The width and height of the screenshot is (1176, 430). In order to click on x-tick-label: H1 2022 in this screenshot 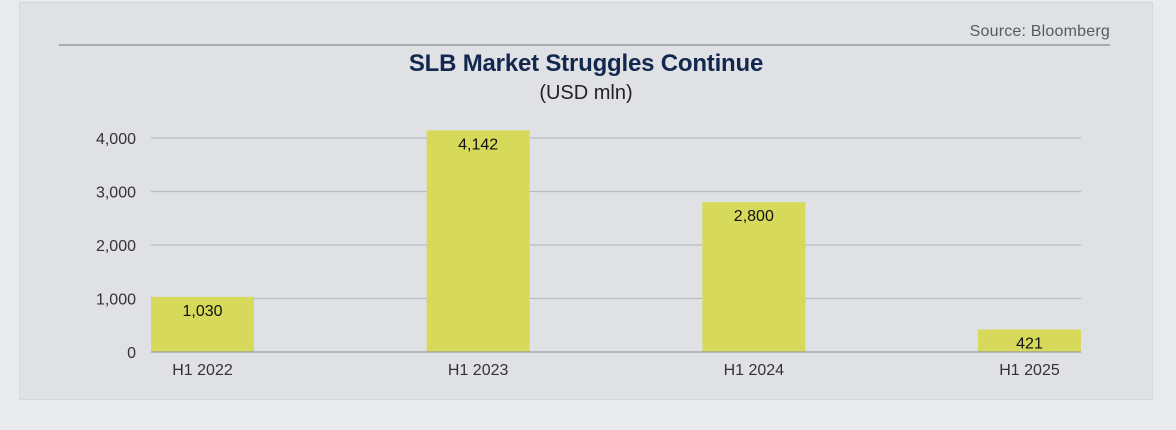, I will do `click(202, 370)`.